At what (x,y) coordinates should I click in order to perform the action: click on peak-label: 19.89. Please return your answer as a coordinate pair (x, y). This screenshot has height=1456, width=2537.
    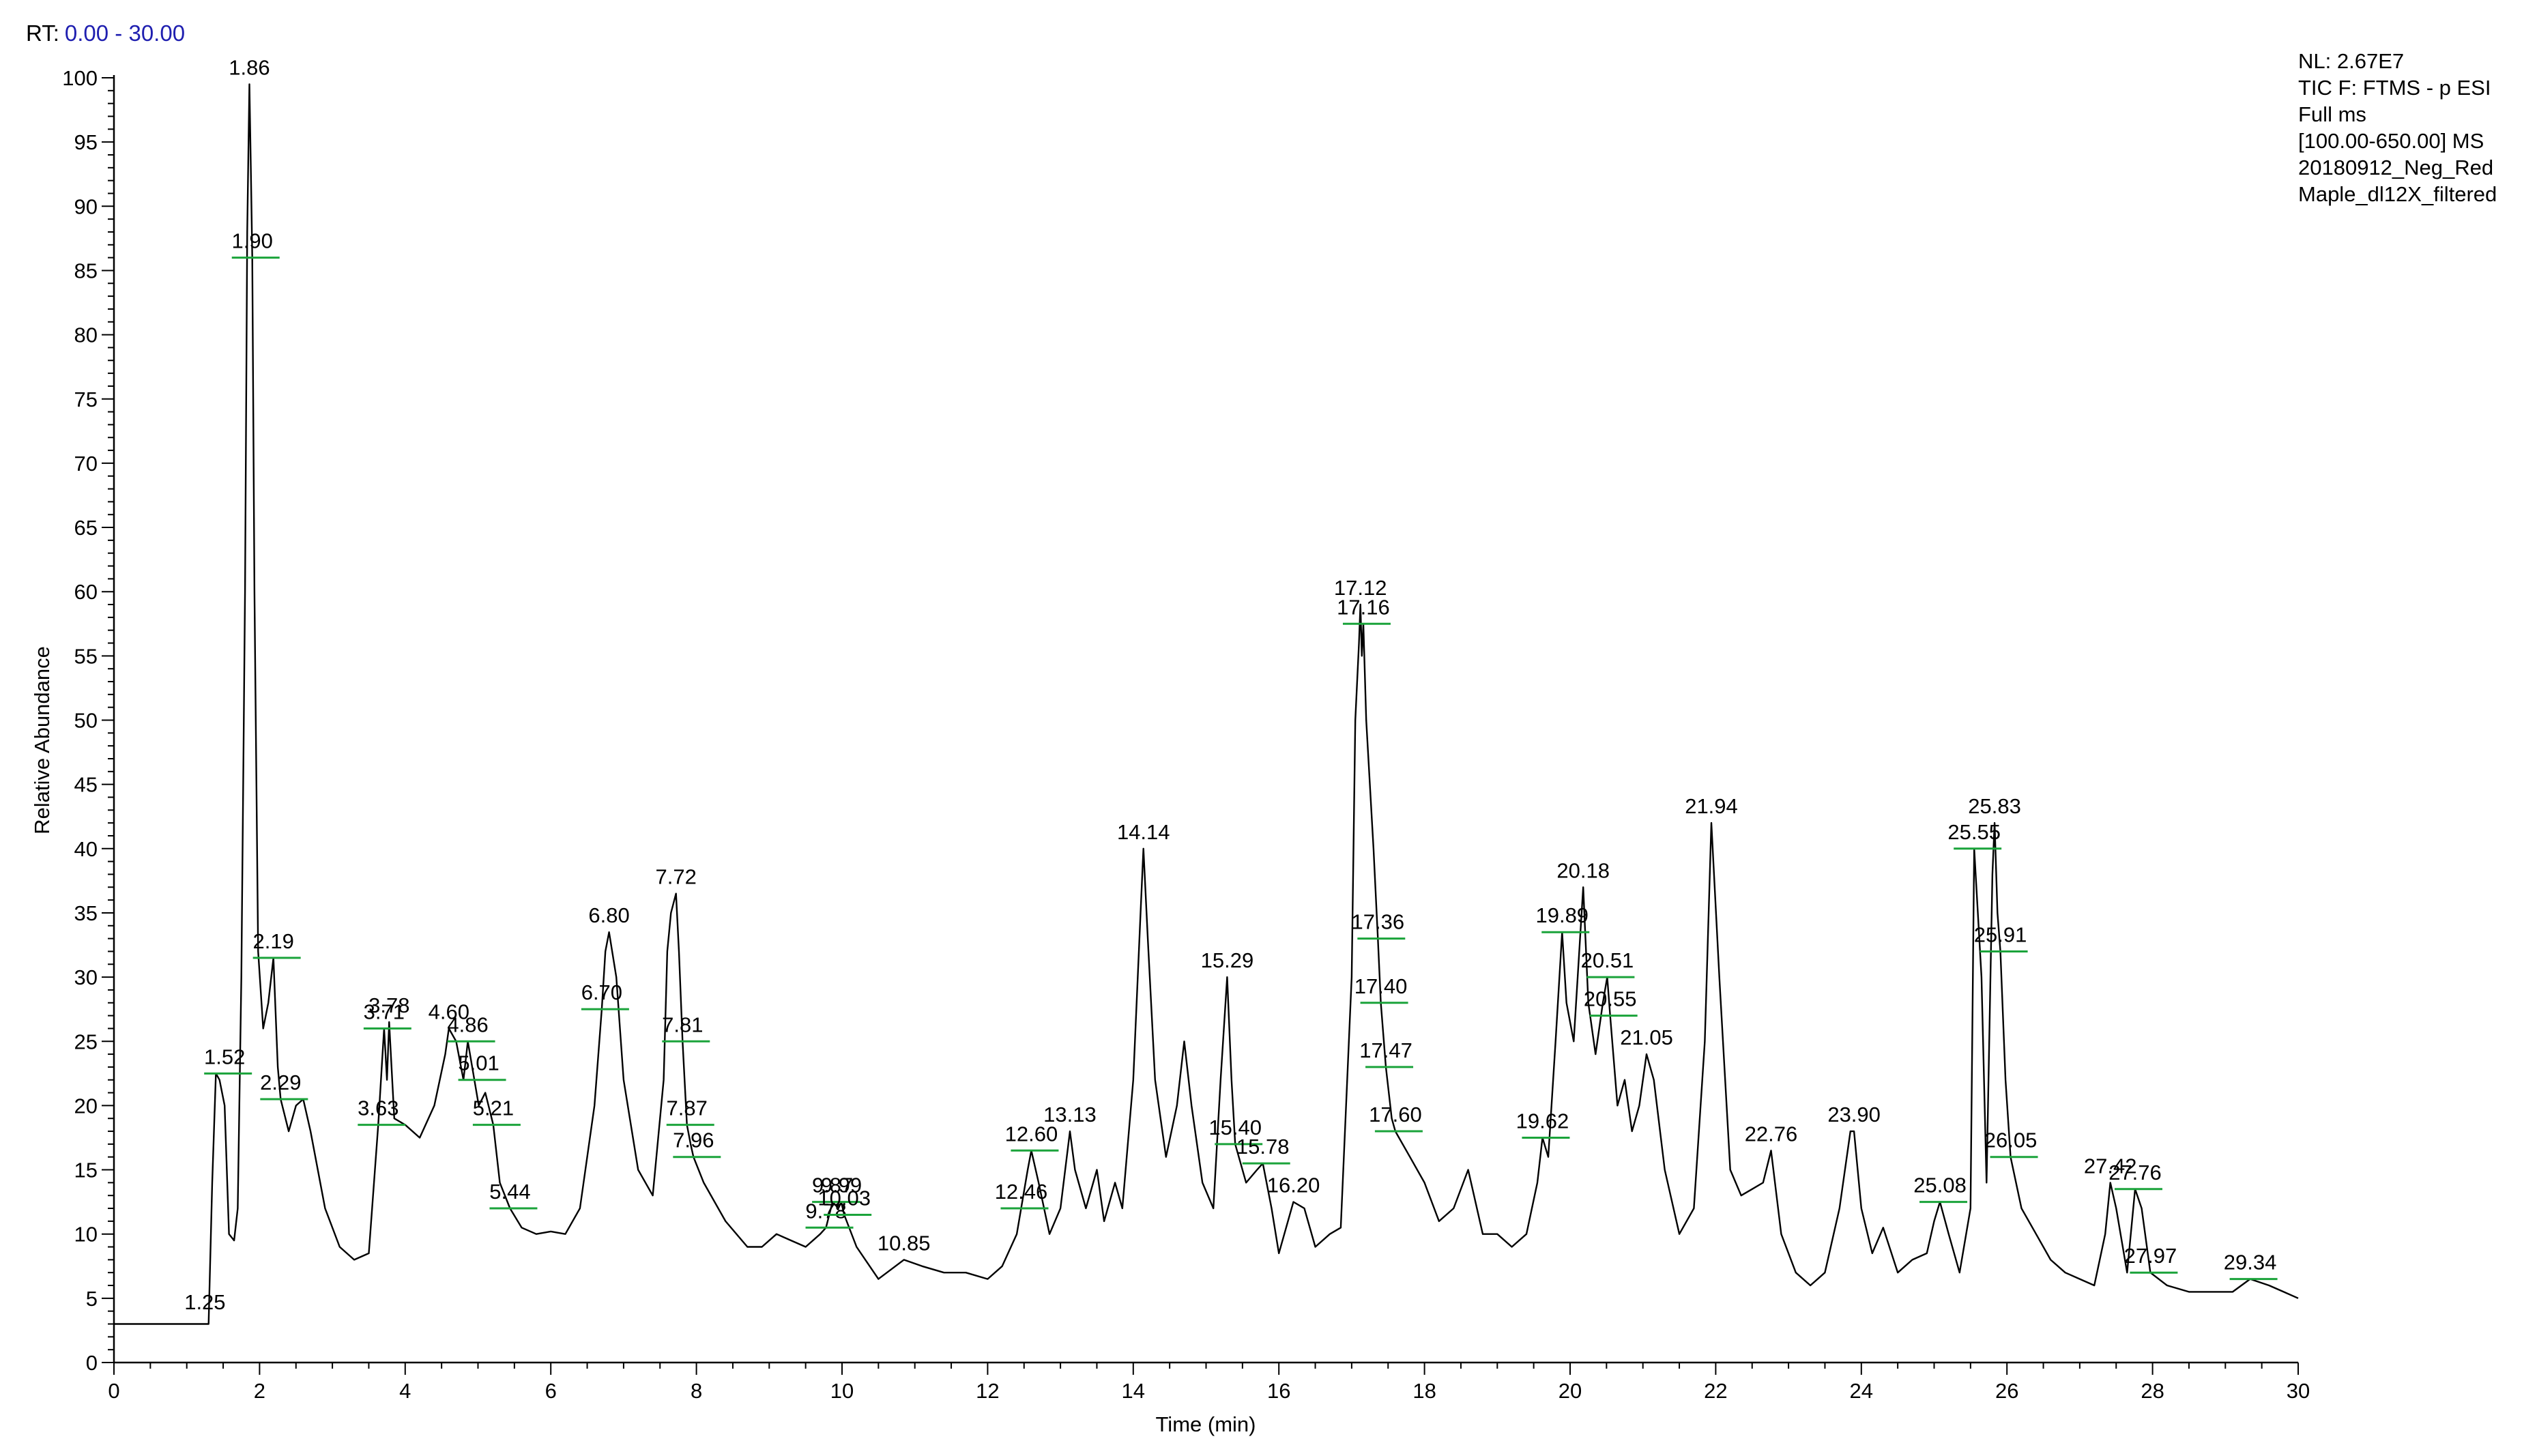
    Looking at the image, I should click on (1562, 915).